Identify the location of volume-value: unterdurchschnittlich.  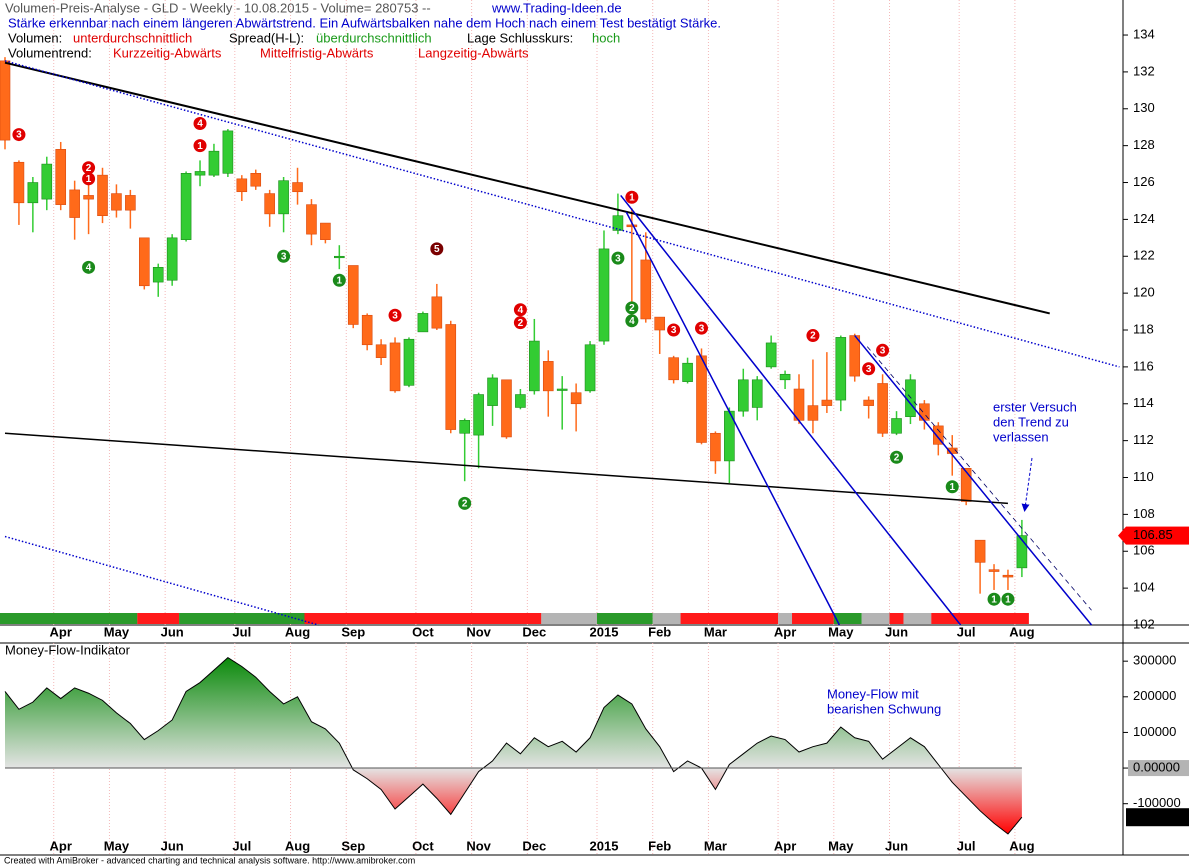
(132, 37).